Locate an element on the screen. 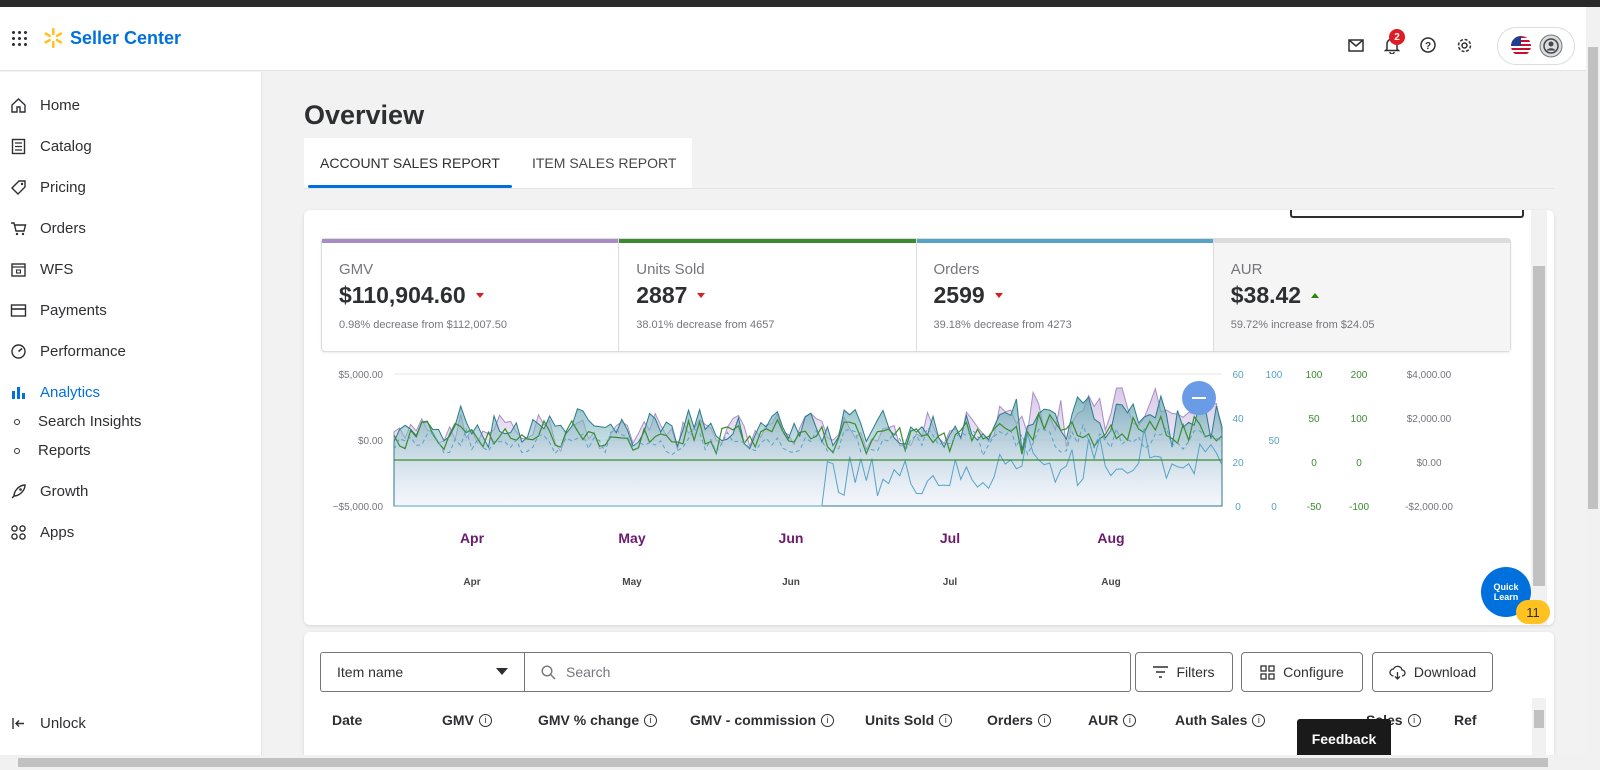 The image size is (1600, 770). right-axis-tick-label: 200 is located at coordinates (1359, 375).